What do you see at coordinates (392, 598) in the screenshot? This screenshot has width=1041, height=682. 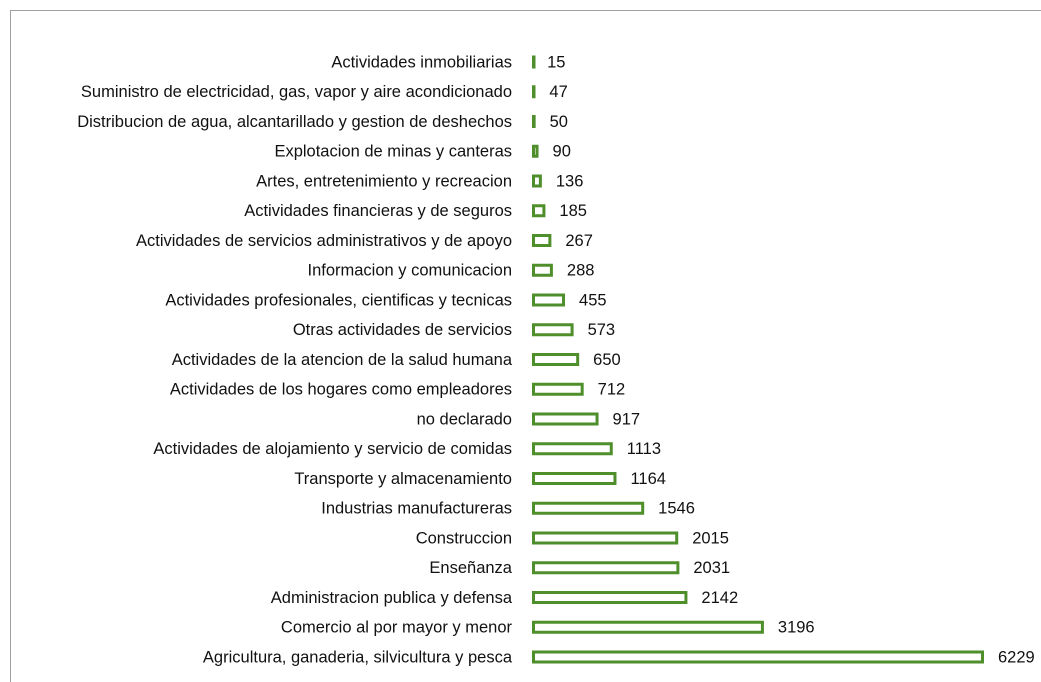 I see `category-label: Administracion publica y defensa` at bounding box center [392, 598].